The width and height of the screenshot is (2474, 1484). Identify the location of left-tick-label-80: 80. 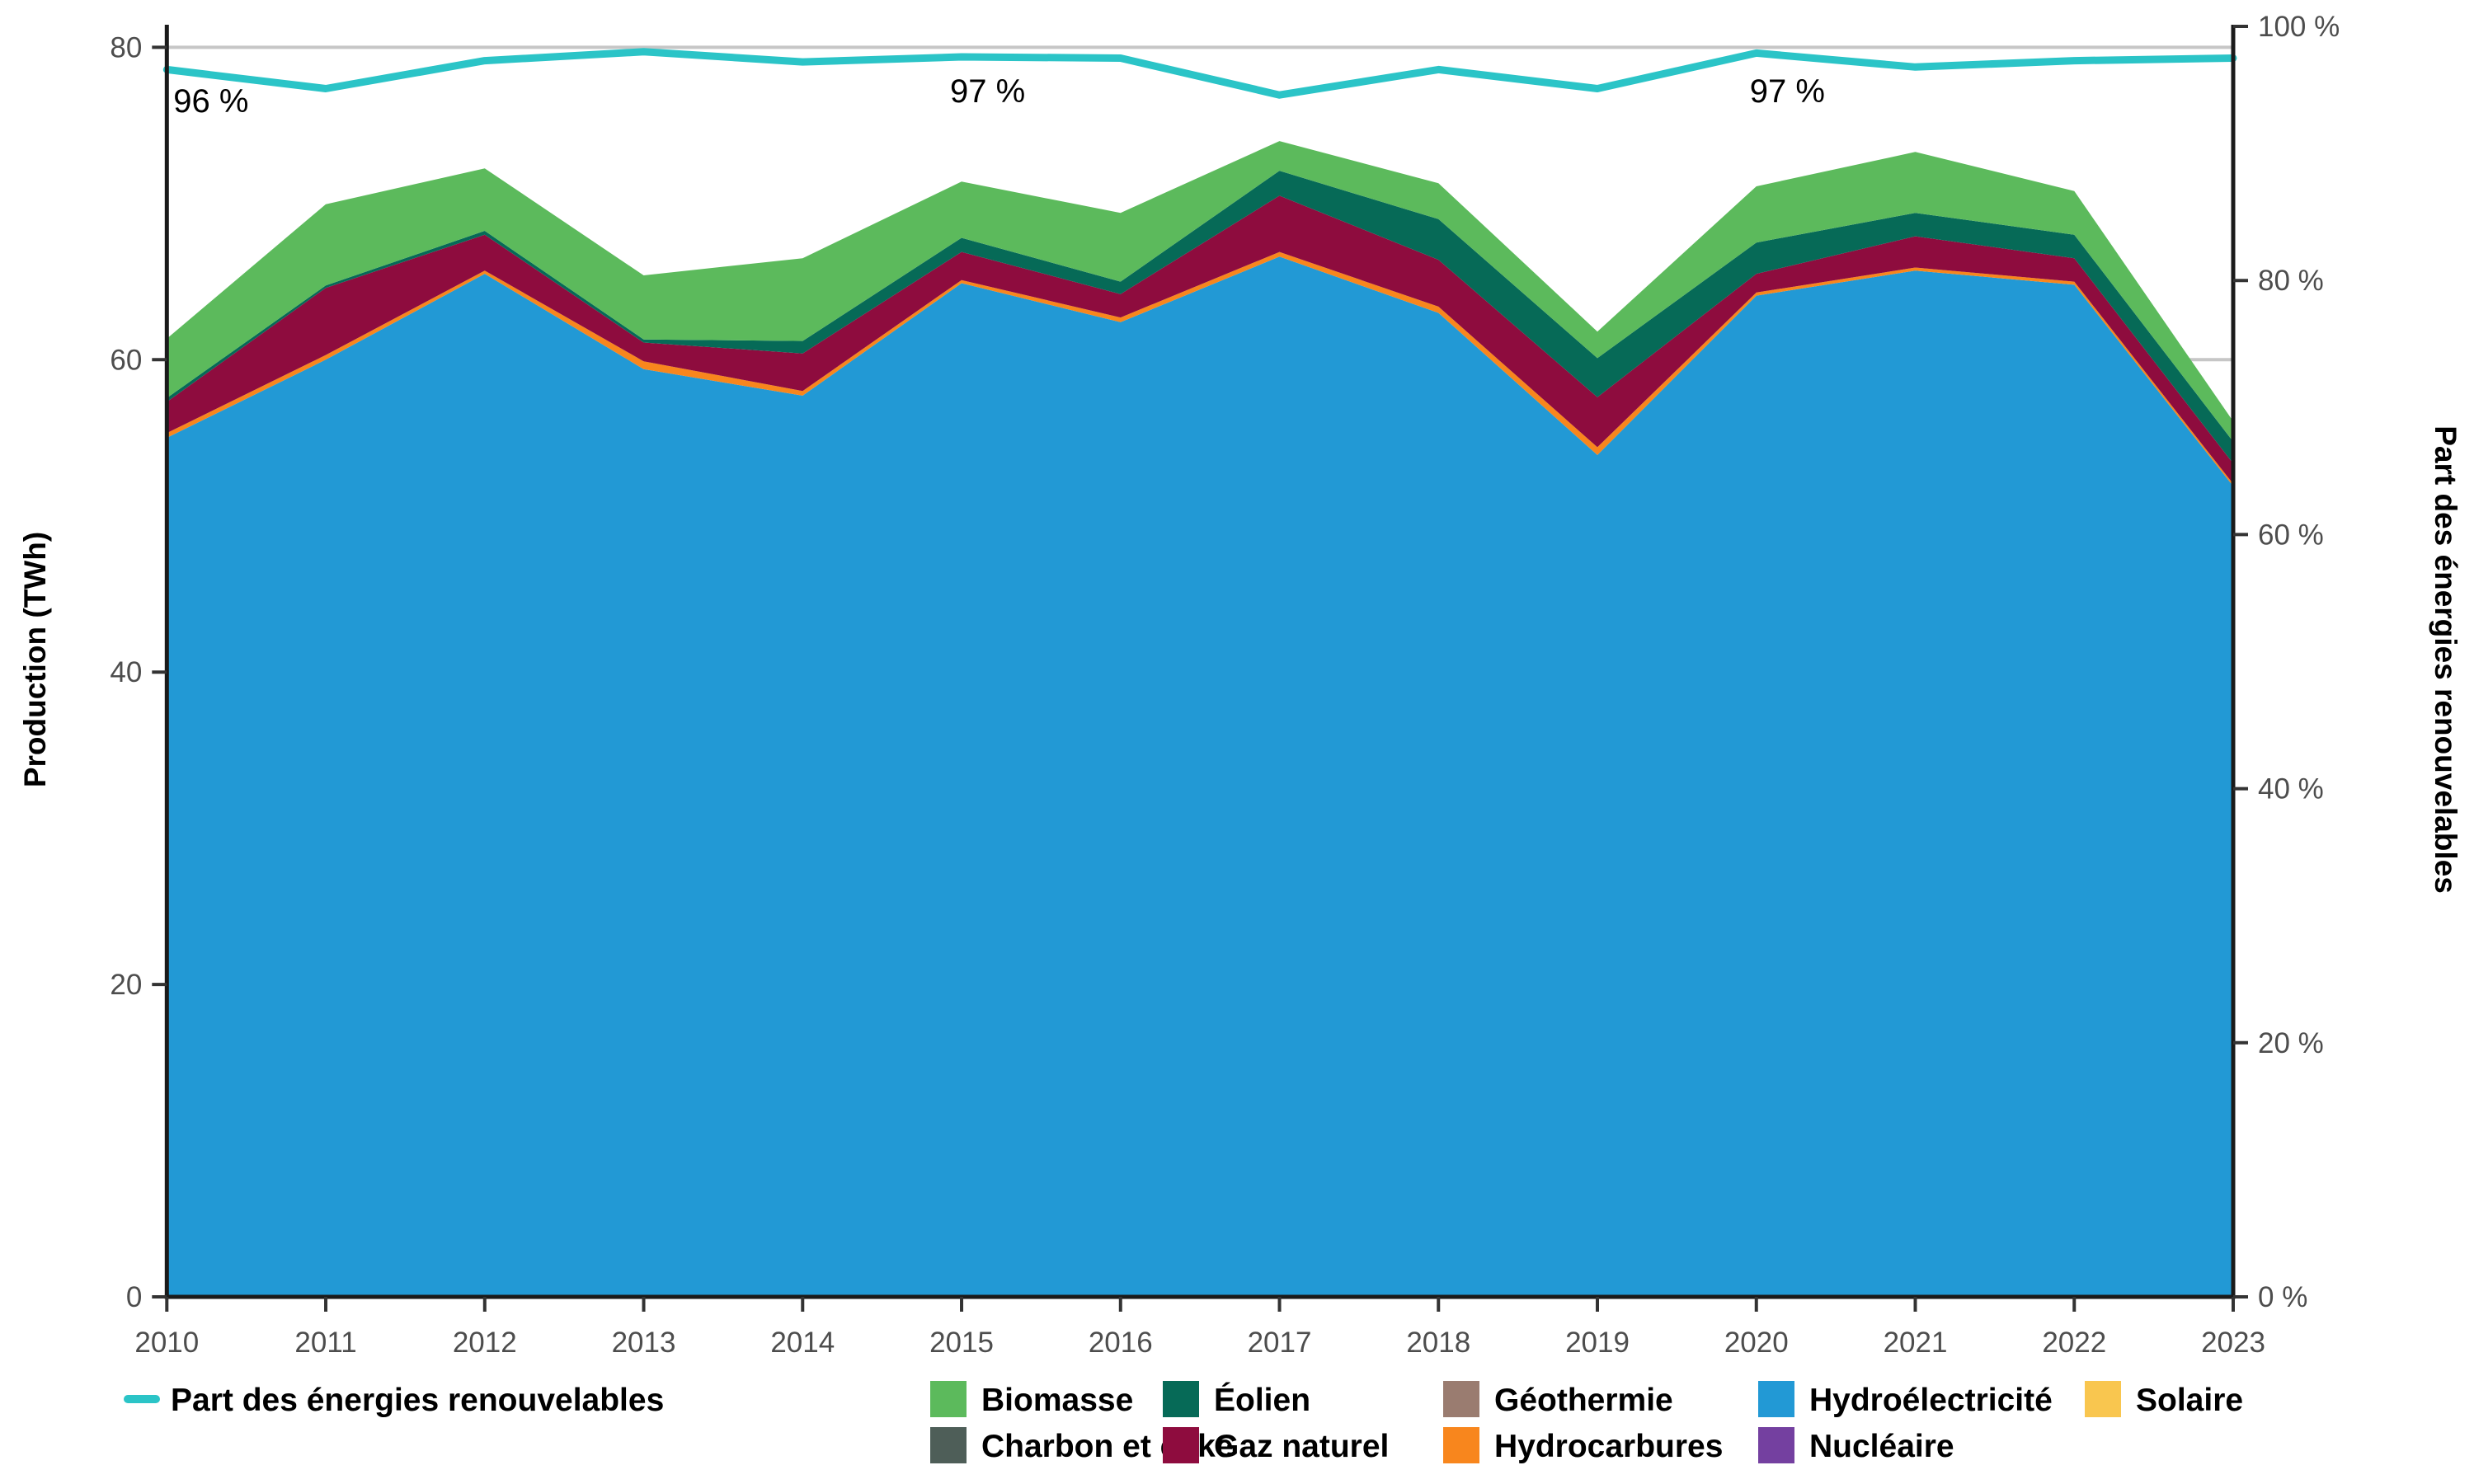
(126, 47).